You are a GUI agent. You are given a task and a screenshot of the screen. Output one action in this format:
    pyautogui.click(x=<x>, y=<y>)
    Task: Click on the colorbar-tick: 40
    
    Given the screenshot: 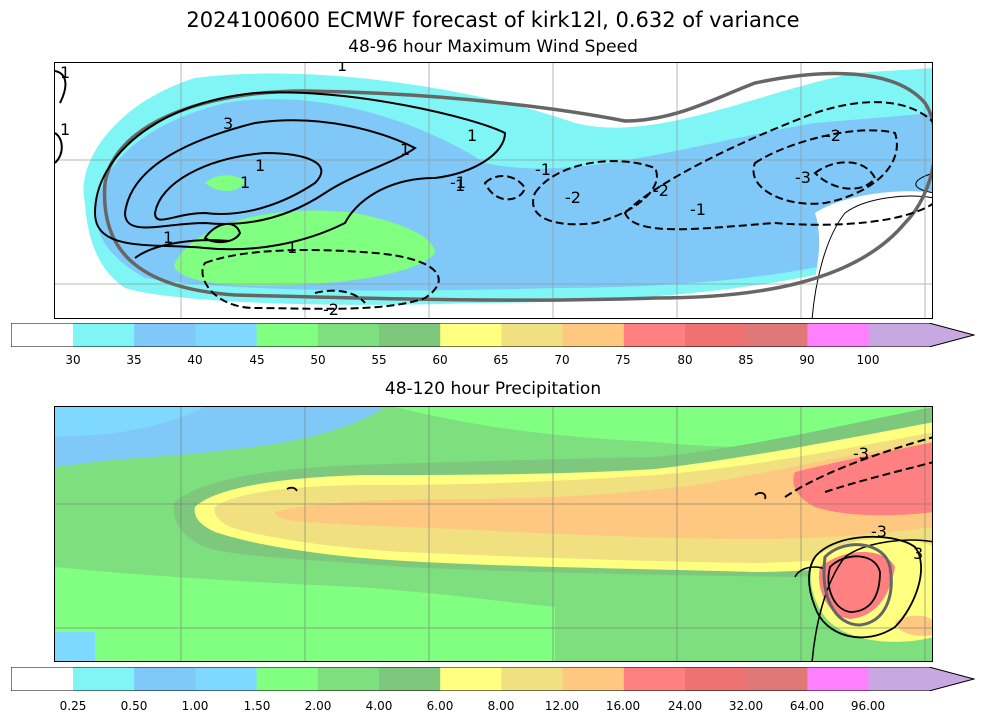 What is the action you would take?
    pyautogui.click(x=194, y=360)
    